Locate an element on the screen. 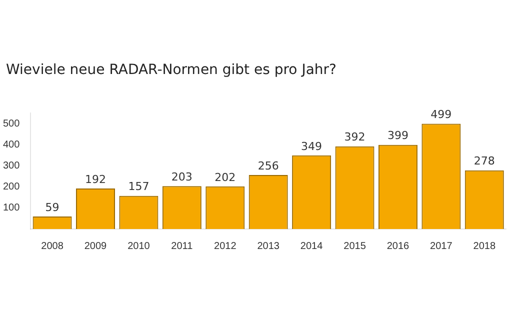 This screenshot has width=516, height=323. x-tick-label: 2013 is located at coordinates (268, 246).